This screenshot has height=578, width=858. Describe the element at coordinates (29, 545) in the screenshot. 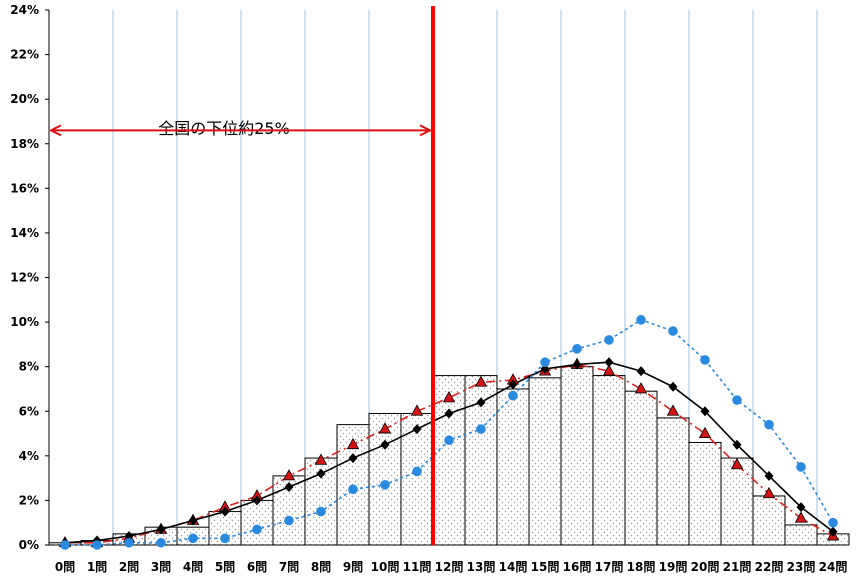

I see `y-tick-label: 0%` at that location.